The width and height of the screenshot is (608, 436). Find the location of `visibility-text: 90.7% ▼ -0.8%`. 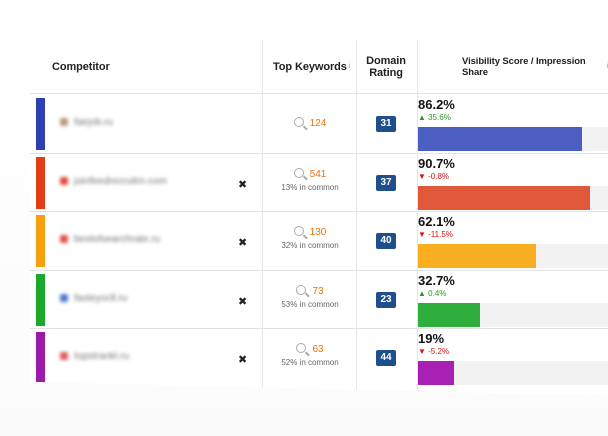

visibility-text: 90.7% ▼ -0.8% is located at coordinates (436, 168).